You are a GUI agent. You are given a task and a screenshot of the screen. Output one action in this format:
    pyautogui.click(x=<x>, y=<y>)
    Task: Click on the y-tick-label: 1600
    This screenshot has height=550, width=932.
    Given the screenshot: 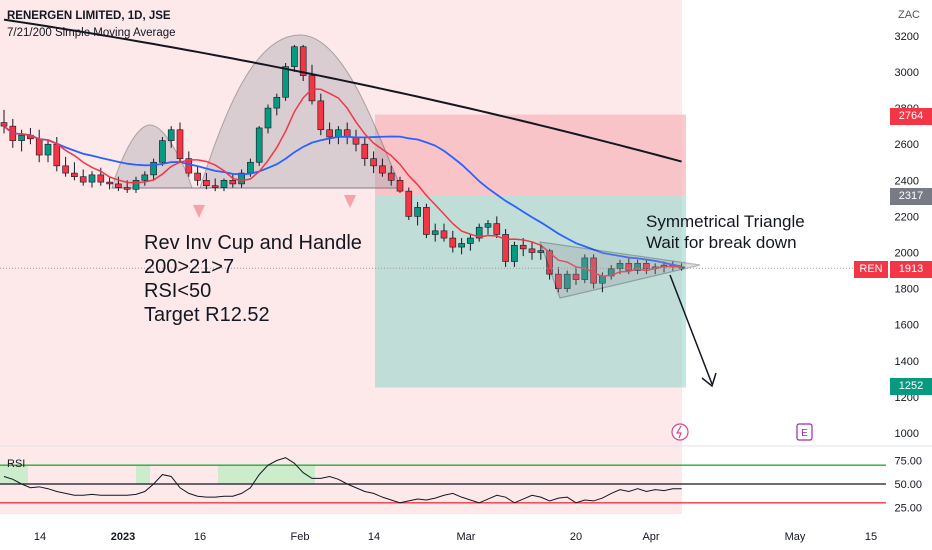 What is the action you would take?
    pyautogui.click(x=907, y=326)
    